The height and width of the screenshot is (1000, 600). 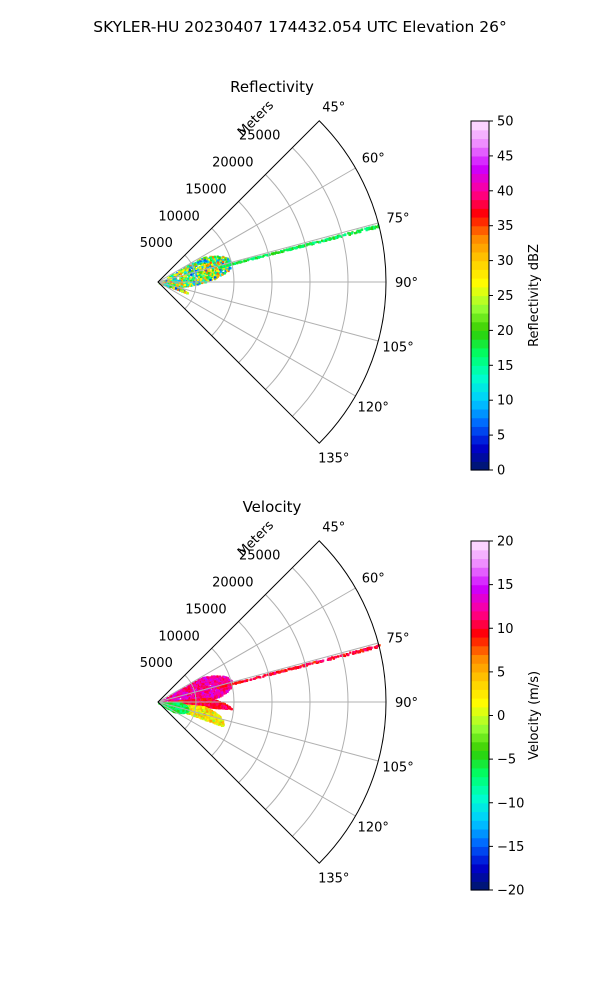 What do you see at coordinates (156, 243) in the screenshot?
I see `range-tick-label: 5000` at bounding box center [156, 243].